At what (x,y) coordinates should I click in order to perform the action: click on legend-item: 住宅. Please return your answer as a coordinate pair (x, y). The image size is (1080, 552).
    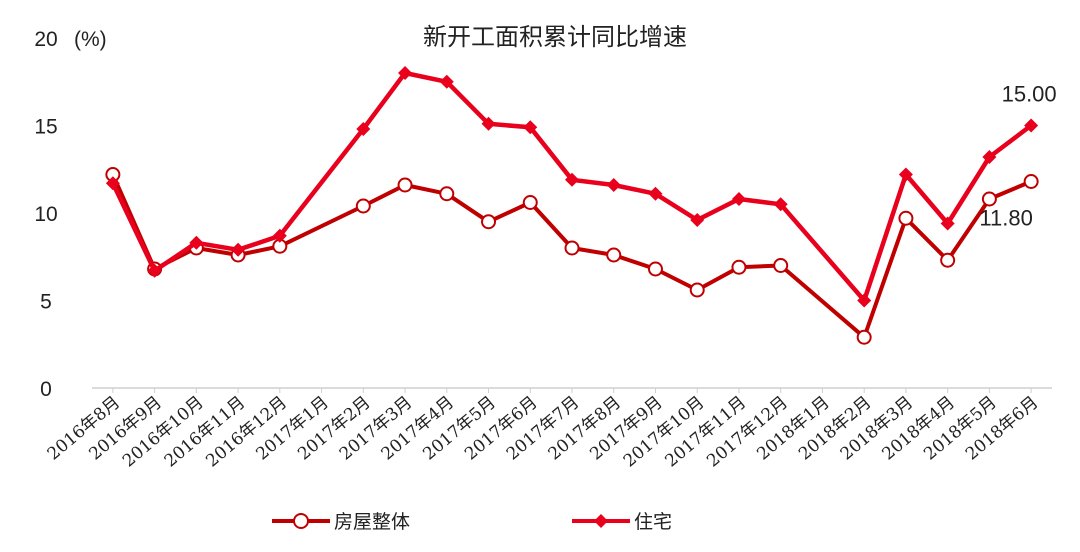
    Looking at the image, I should click on (622, 522).